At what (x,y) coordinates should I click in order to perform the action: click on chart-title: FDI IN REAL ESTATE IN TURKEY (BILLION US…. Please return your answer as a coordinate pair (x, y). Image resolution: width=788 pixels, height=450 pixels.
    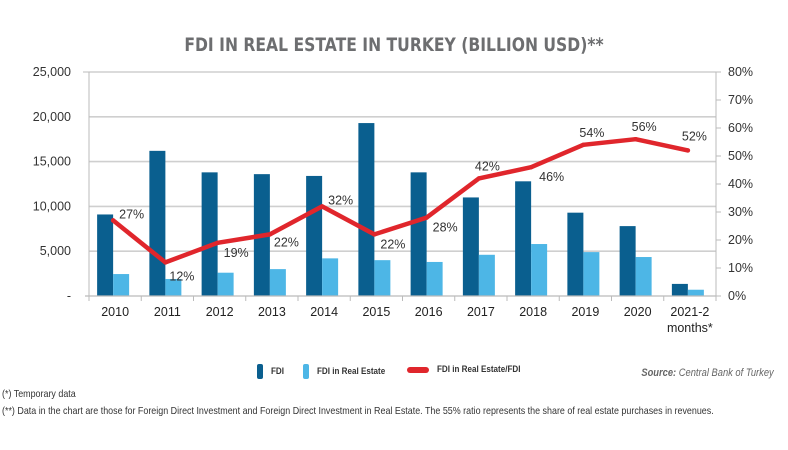
    Looking at the image, I should click on (394, 45).